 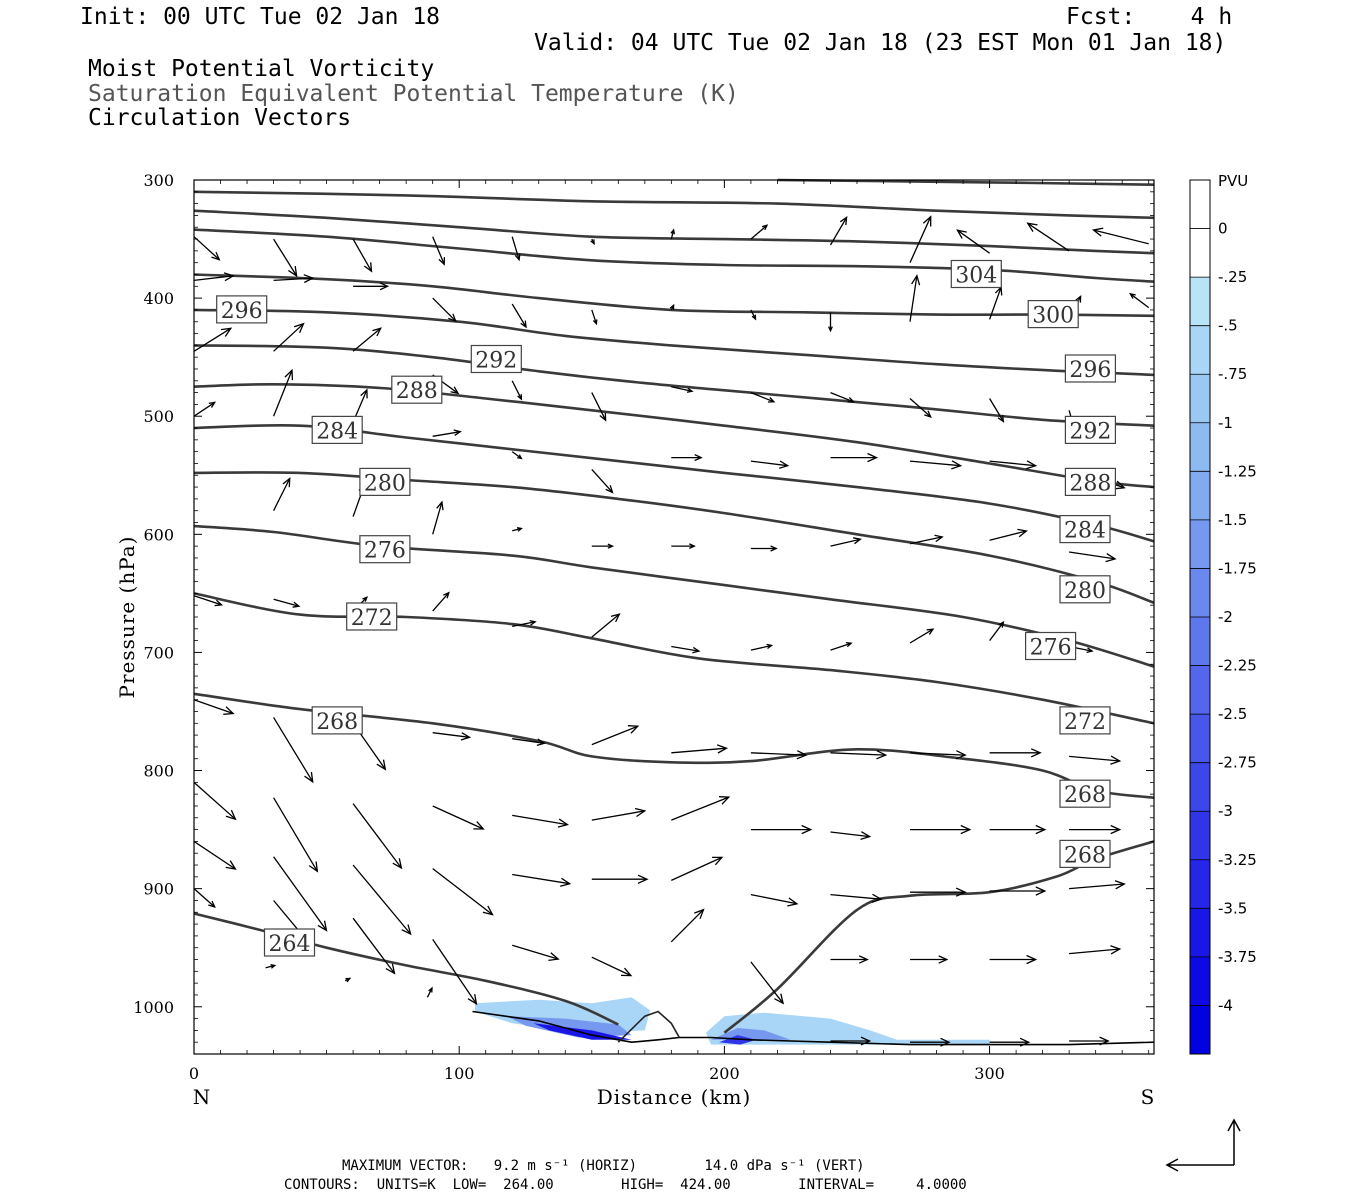 I want to click on terrain-layer, so click(x=813, y=1028).